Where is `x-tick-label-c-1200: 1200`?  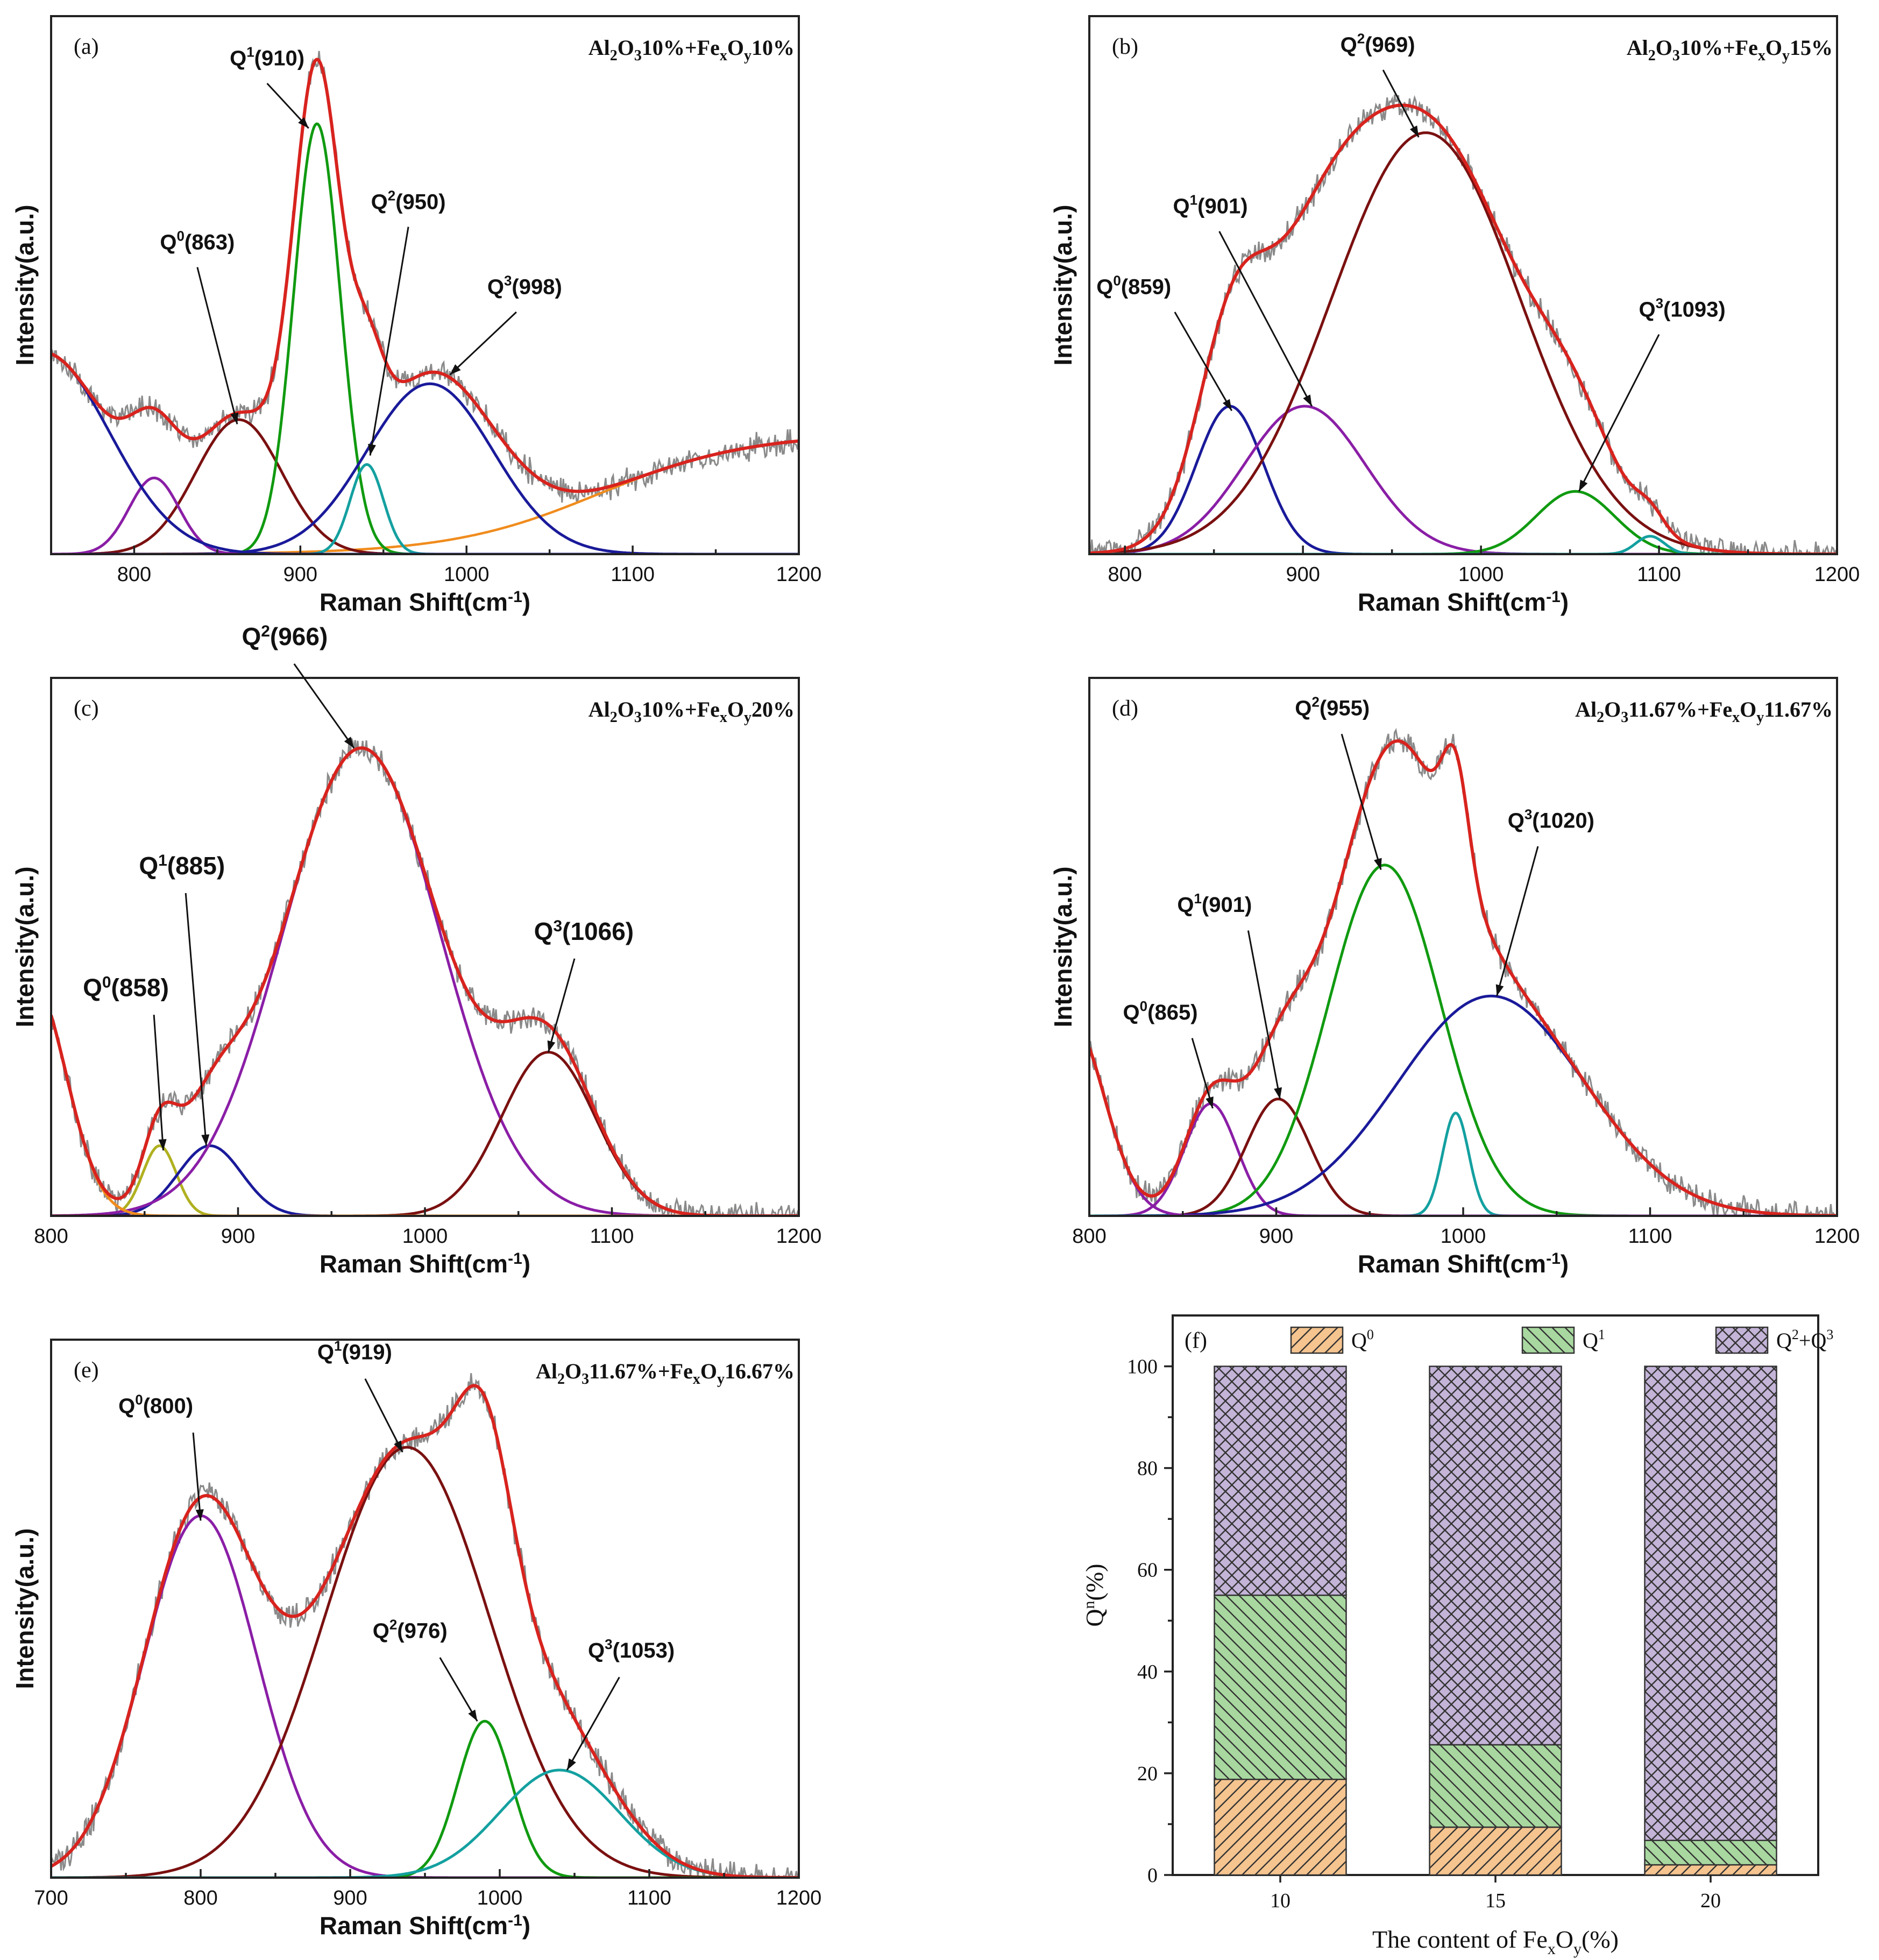 x-tick-label-c-1200: 1200 is located at coordinates (799, 1236).